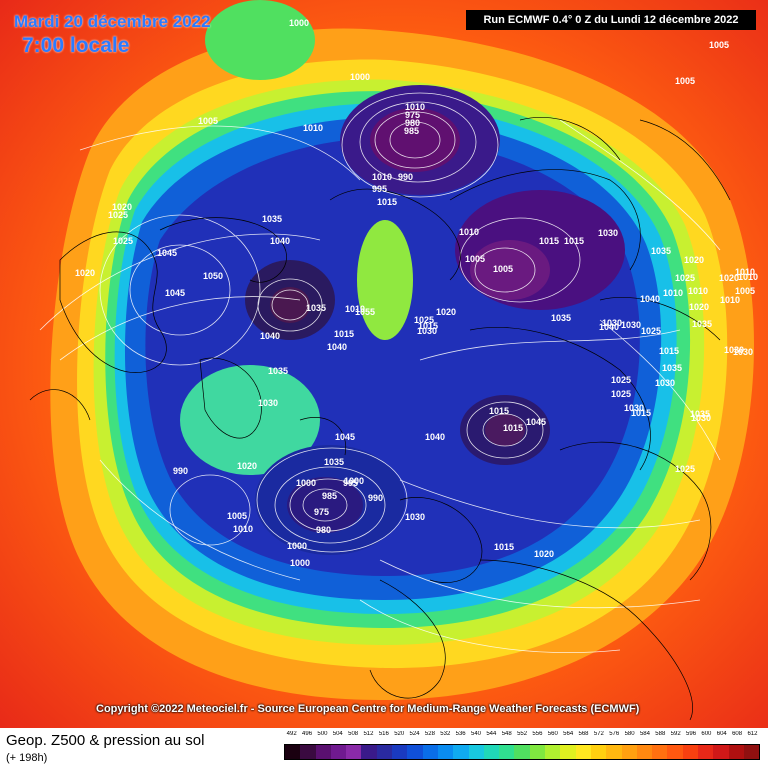 The image size is (768, 768). I want to click on scale-value: 492, so click(291, 734).